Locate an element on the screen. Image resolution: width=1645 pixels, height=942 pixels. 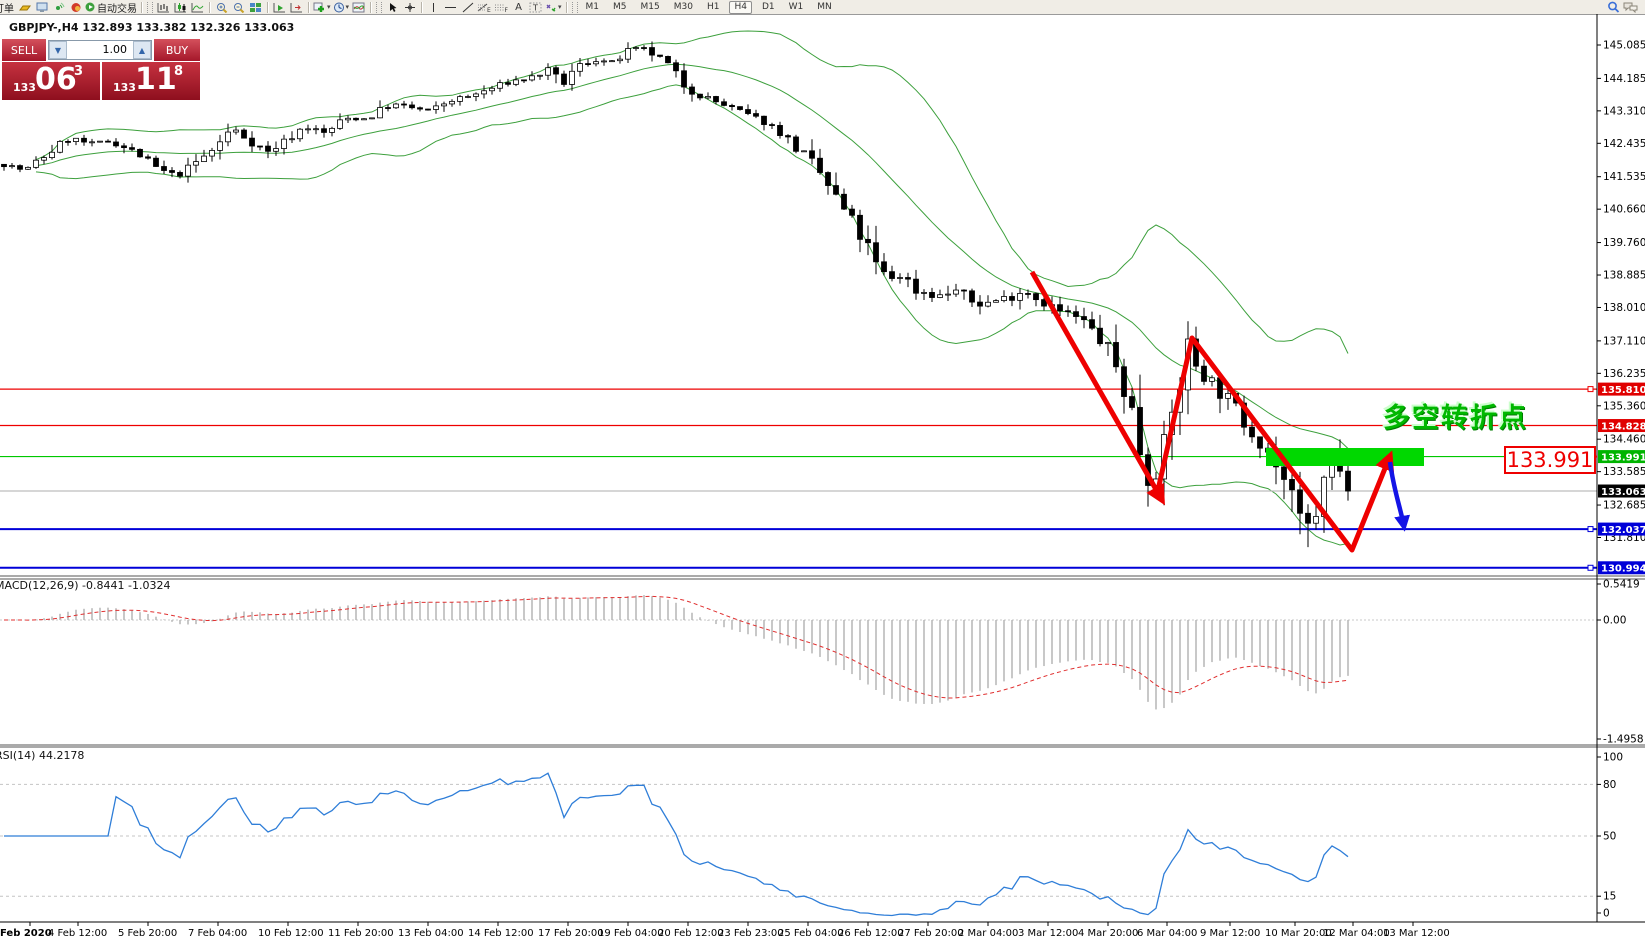
tf-button-m5: M5 is located at coordinates (620, 6).